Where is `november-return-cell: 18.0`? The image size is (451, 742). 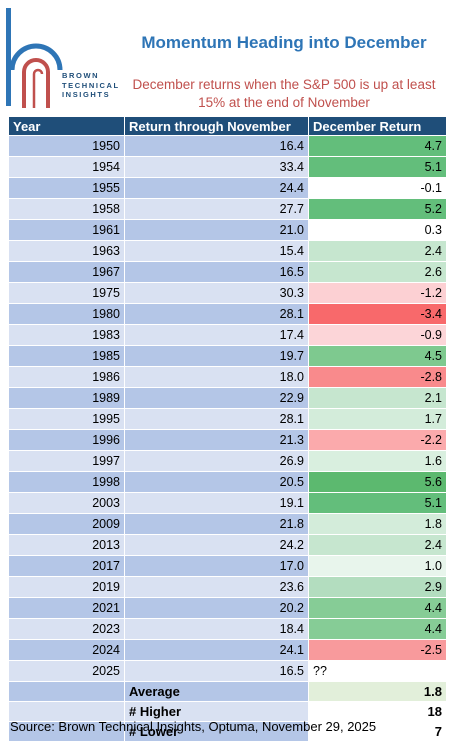
november-return-cell: 18.0 is located at coordinates (216, 377).